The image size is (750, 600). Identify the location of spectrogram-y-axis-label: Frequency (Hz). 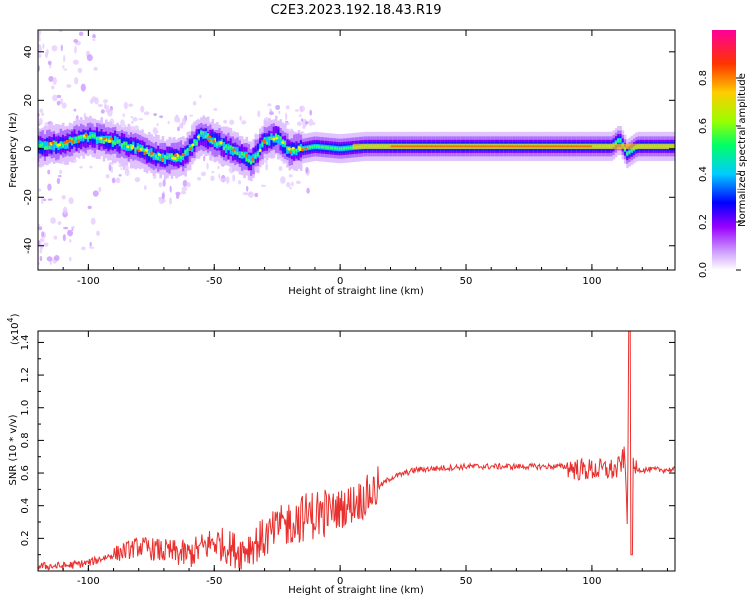
(13, 150).